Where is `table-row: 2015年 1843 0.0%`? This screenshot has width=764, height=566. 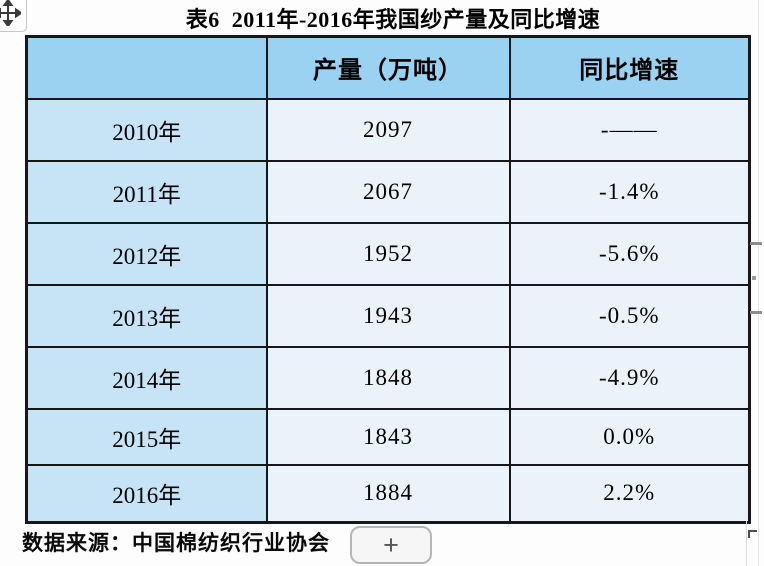
table-row: 2015年 1843 0.0% is located at coordinates (388, 436).